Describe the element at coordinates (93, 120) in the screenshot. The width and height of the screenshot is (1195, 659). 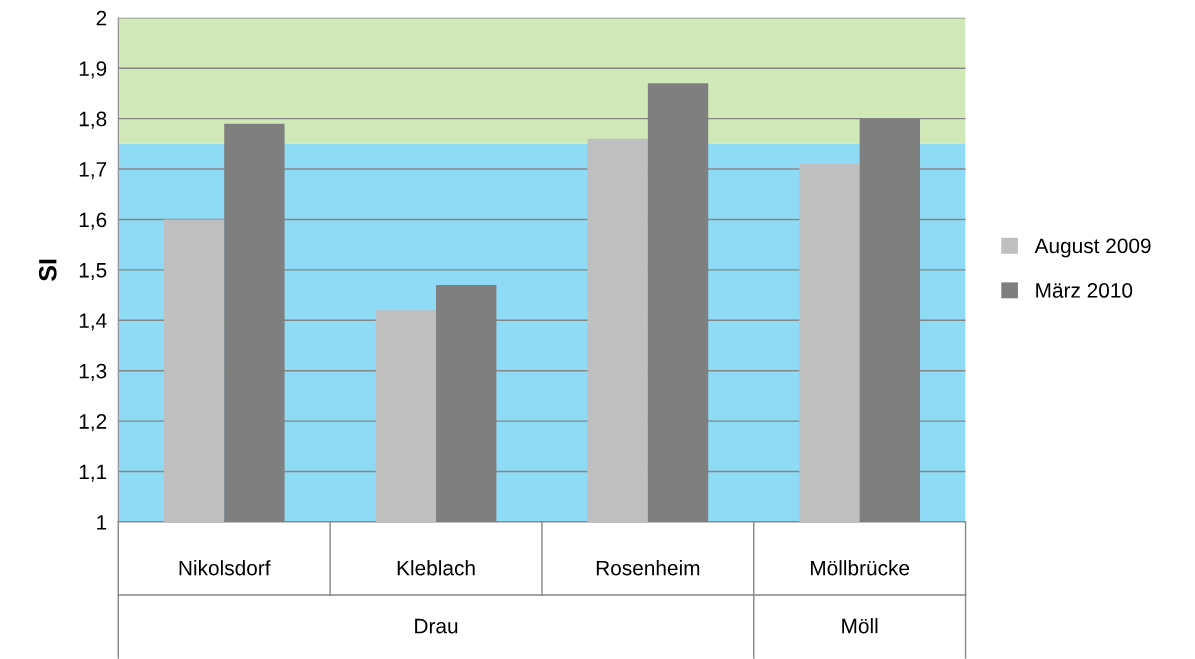
I see `y-tick-label: 1,8` at that location.